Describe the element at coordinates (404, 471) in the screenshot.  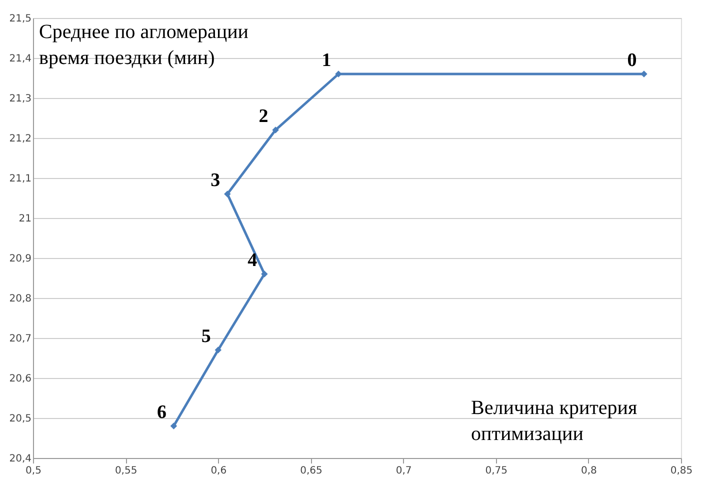
I see `x-tick-label: 0,7` at that location.